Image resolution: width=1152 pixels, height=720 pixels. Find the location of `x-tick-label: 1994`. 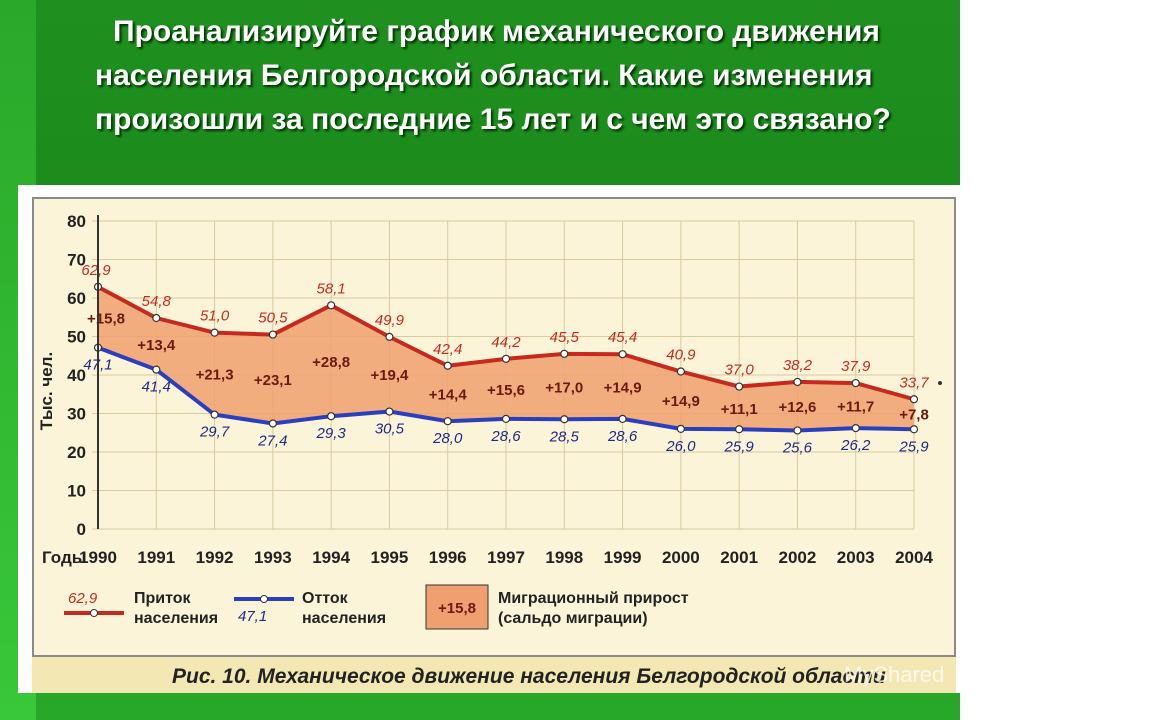

x-tick-label: 1994 is located at coordinates (331, 557).